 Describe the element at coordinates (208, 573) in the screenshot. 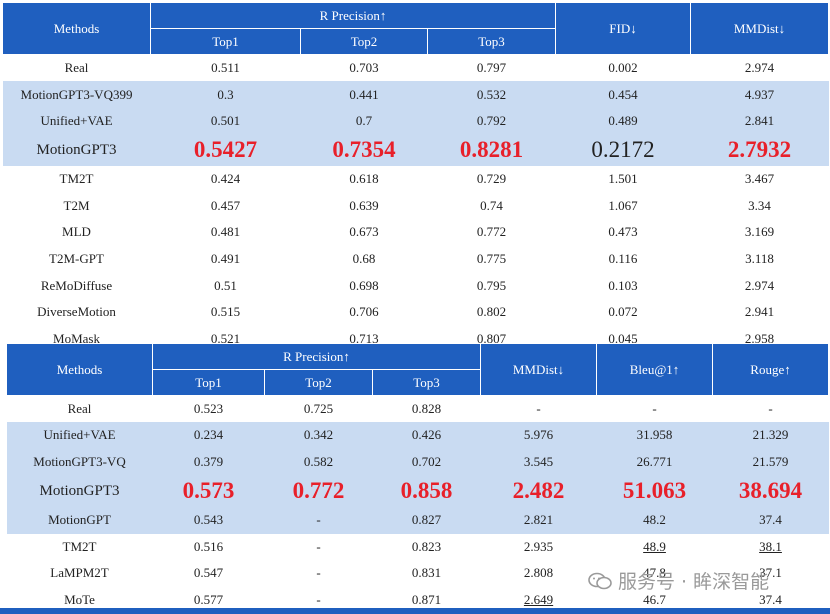

I see `cell-top1: 0.547` at that location.